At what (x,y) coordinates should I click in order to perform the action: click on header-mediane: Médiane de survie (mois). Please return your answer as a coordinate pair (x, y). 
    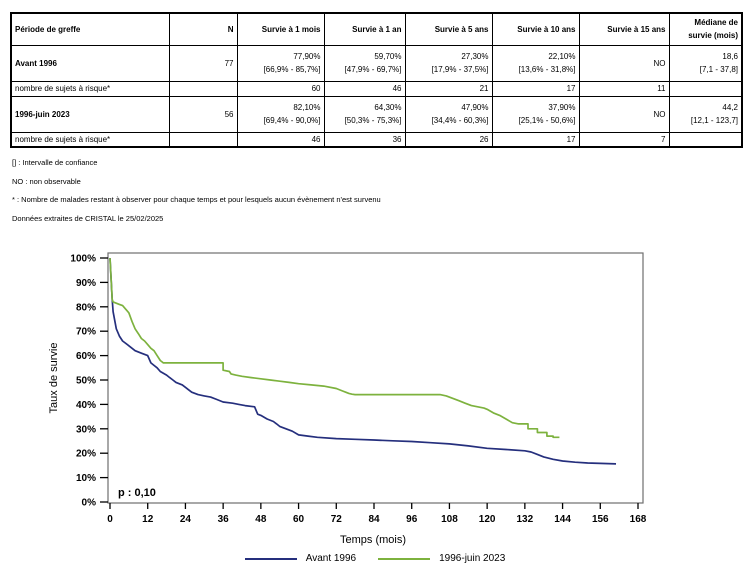
    Looking at the image, I should click on (705, 29).